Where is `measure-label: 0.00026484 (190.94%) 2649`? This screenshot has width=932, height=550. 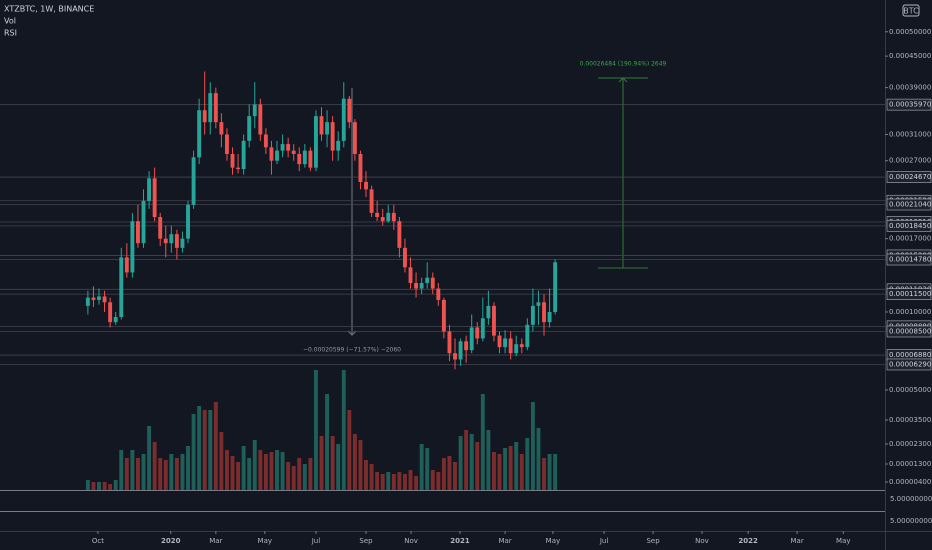 measure-label: 0.00026484 (190.94%) 2649 is located at coordinates (623, 64).